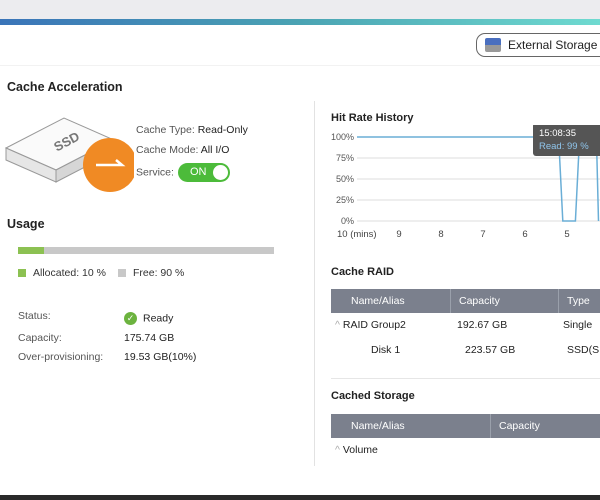  Describe the element at coordinates (345, 200) in the screenshot. I see `y-tick-label: 25%` at that location.